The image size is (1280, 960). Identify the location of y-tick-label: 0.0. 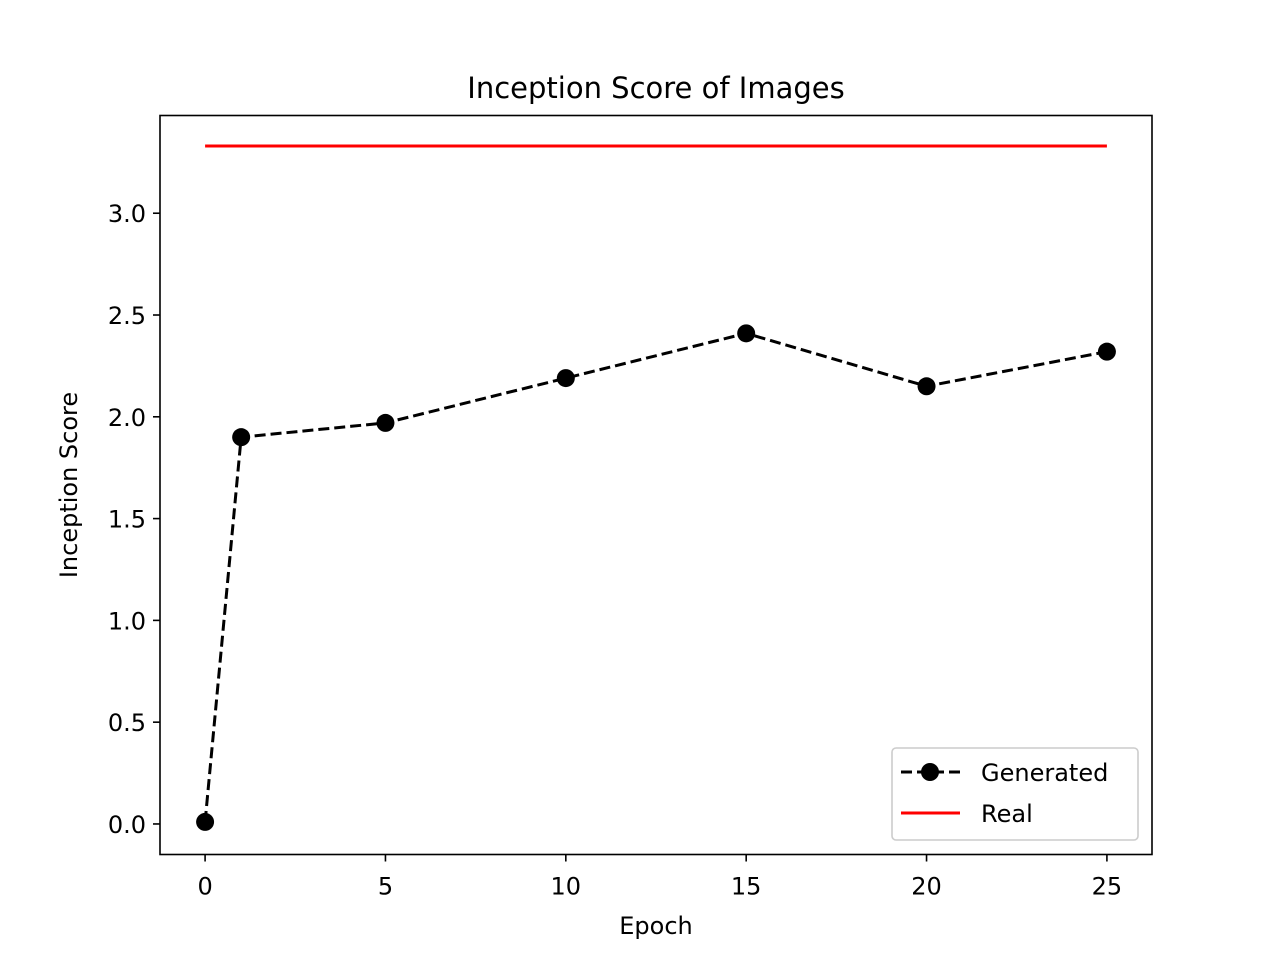
(127, 825).